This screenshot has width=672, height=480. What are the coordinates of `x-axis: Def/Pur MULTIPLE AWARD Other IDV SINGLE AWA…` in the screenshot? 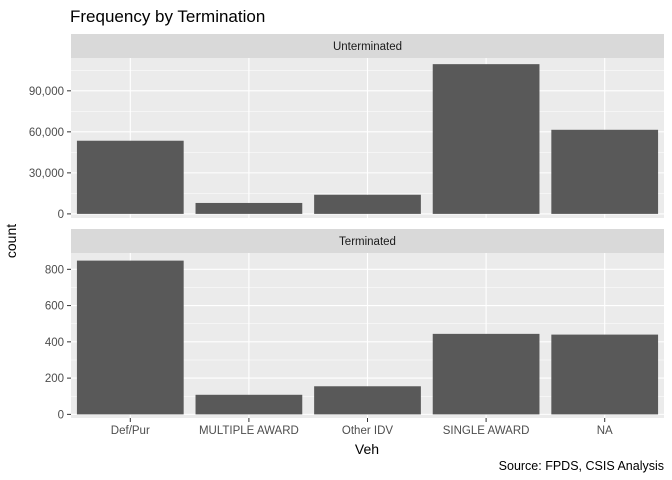 It's located at (362, 427).